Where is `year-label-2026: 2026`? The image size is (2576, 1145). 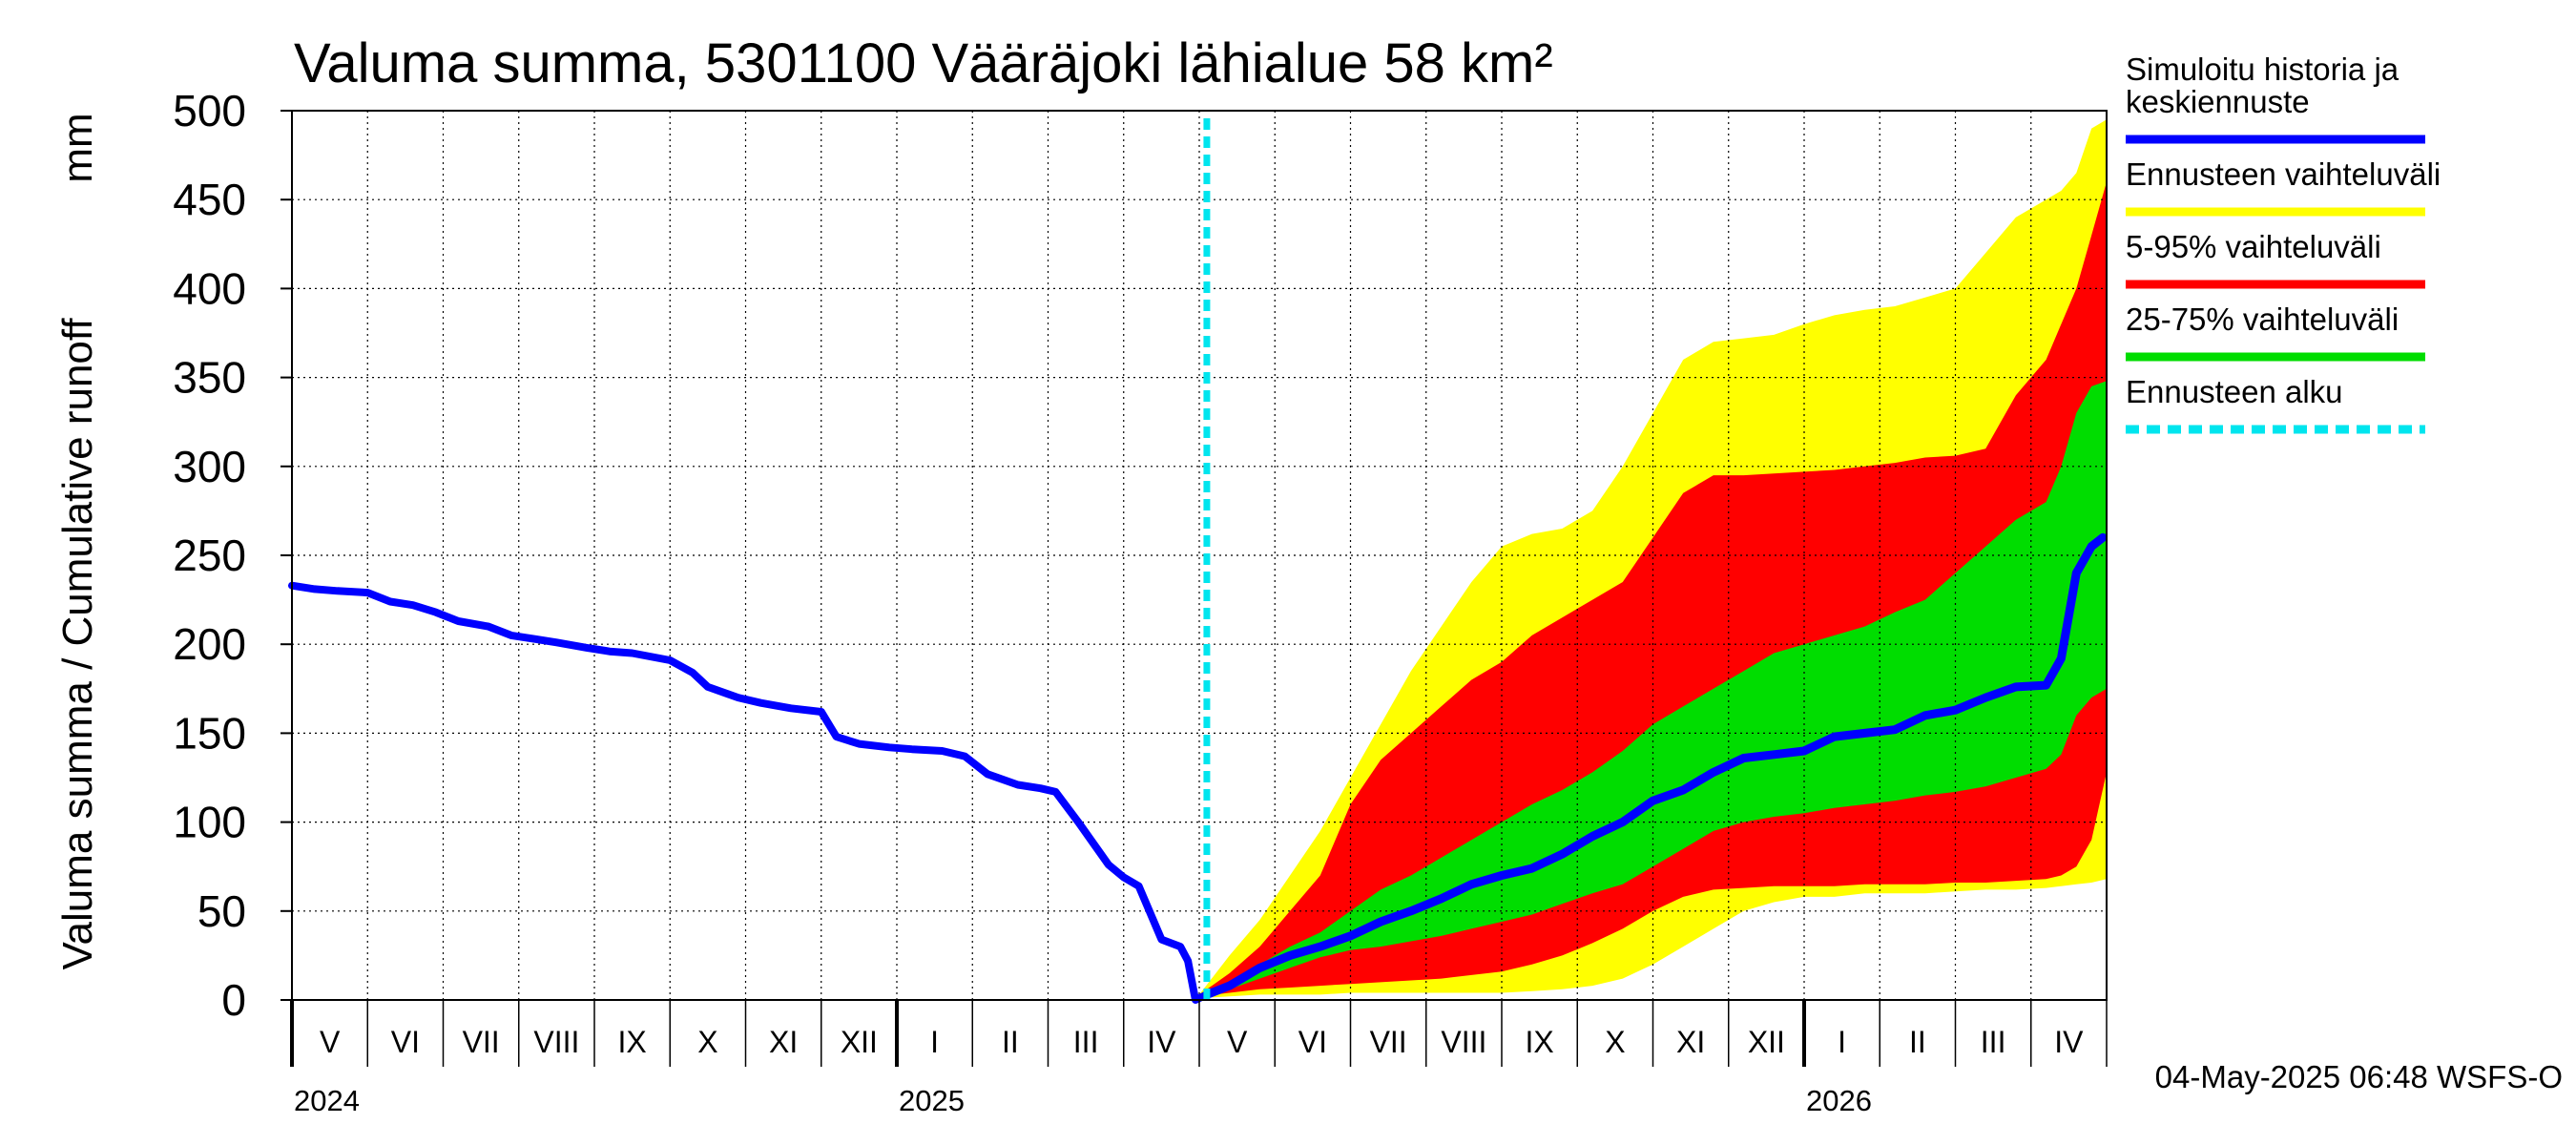
year-label-2026: 2026 is located at coordinates (1839, 1100).